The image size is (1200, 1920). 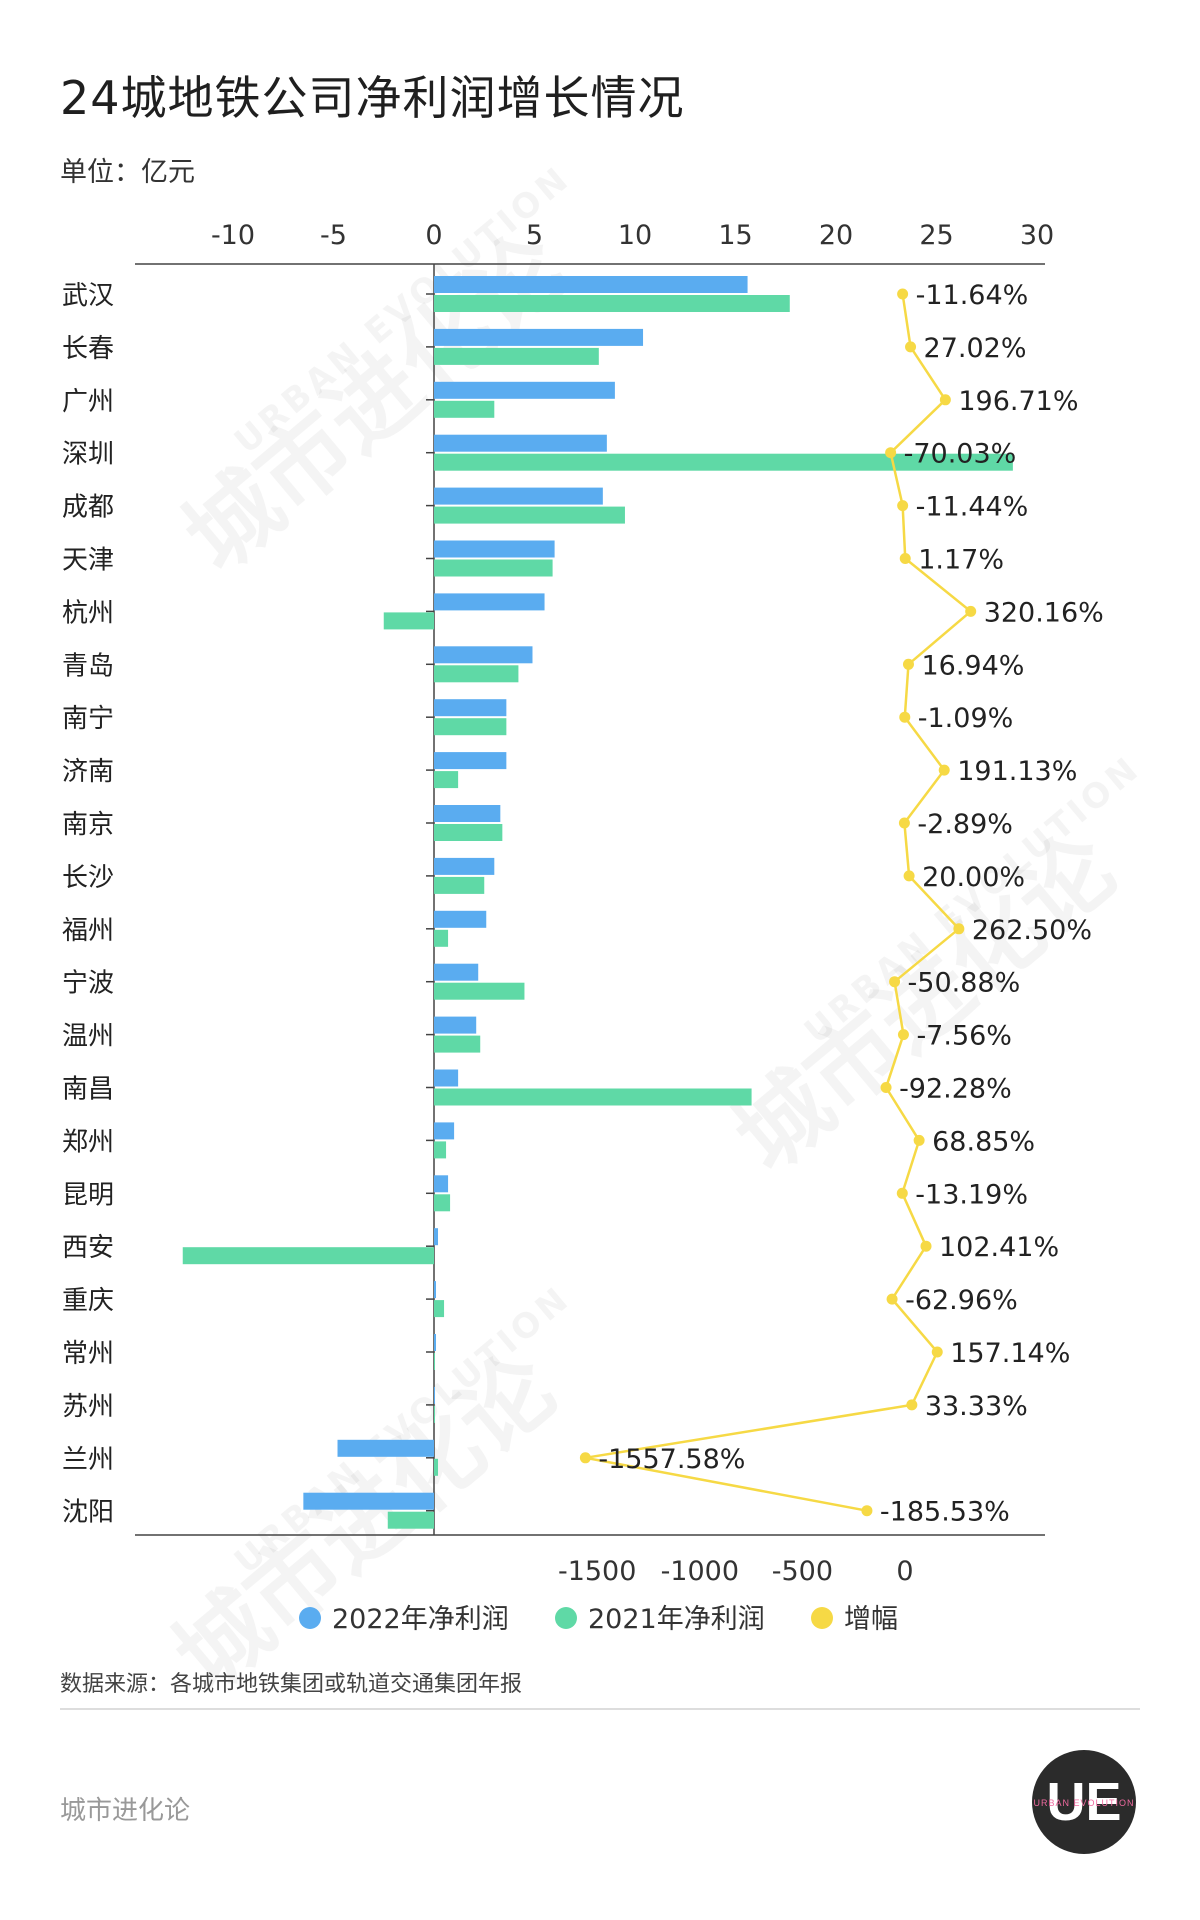 What do you see at coordinates (88, 825) in the screenshot?
I see `category-label: 南京` at bounding box center [88, 825].